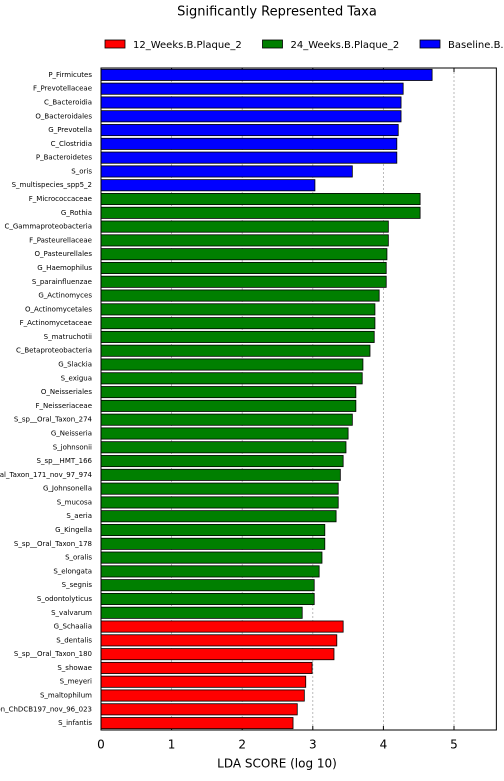 Image resolution: width=504 pixels, height=781 pixels. Describe the element at coordinates (81, 171) in the screenshot. I see `category-label: S_oris` at that location.